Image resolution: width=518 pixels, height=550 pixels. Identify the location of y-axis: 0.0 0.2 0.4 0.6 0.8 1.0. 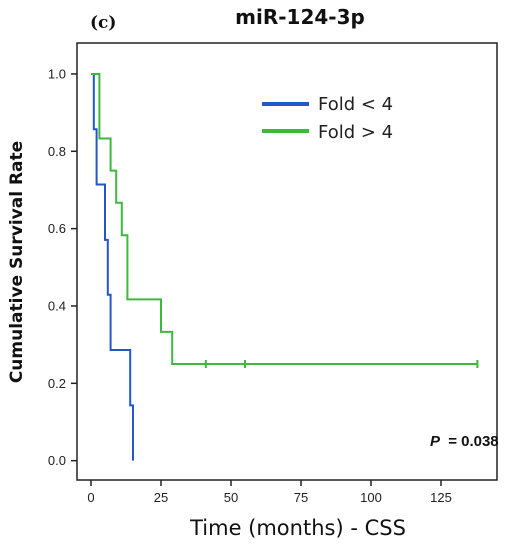
(62, 267).